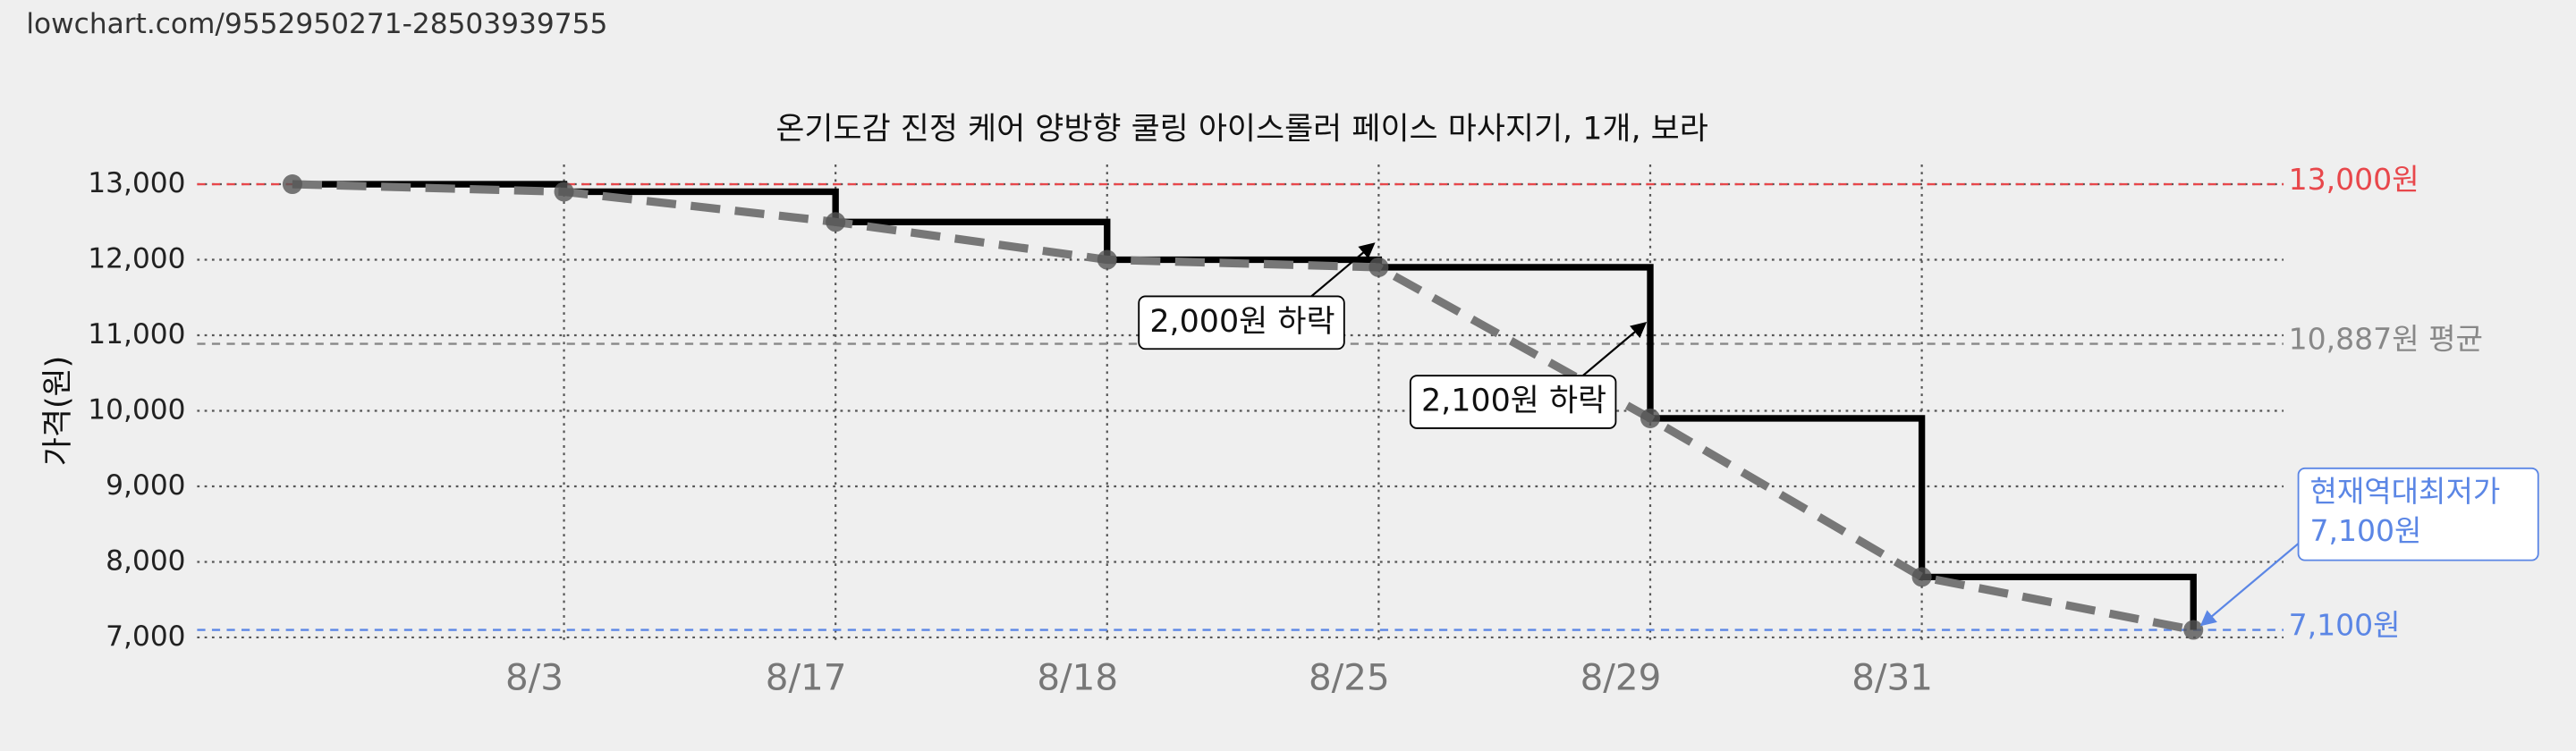  What do you see at coordinates (1349, 677) in the screenshot?
I see `x-tick-label: 8/25` at bounding box center [1349, 677].